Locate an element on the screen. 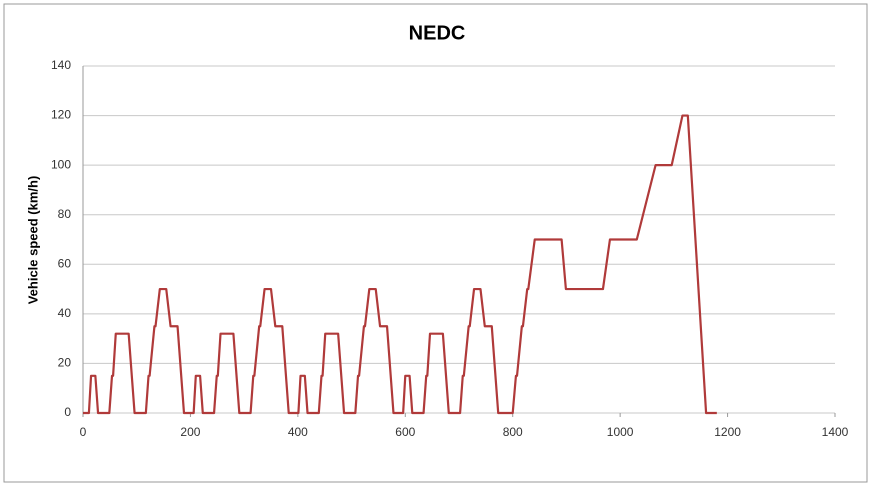  x-tick-label: 400 is located at coordinates (298, 432).